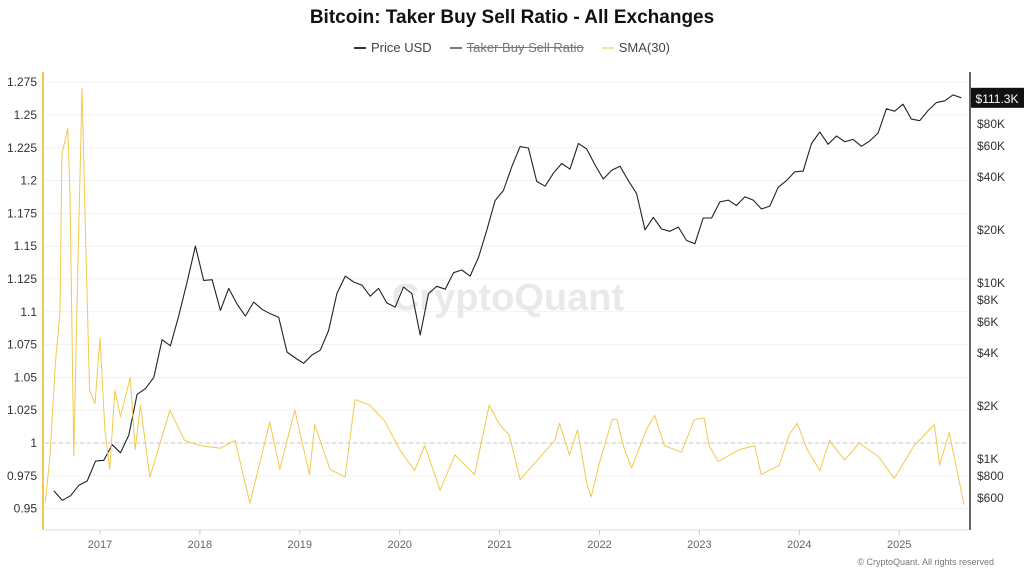  Describe the element at coordinates (991, 146) in the screenshot. I see `right-tick-label: $60K` at that location.